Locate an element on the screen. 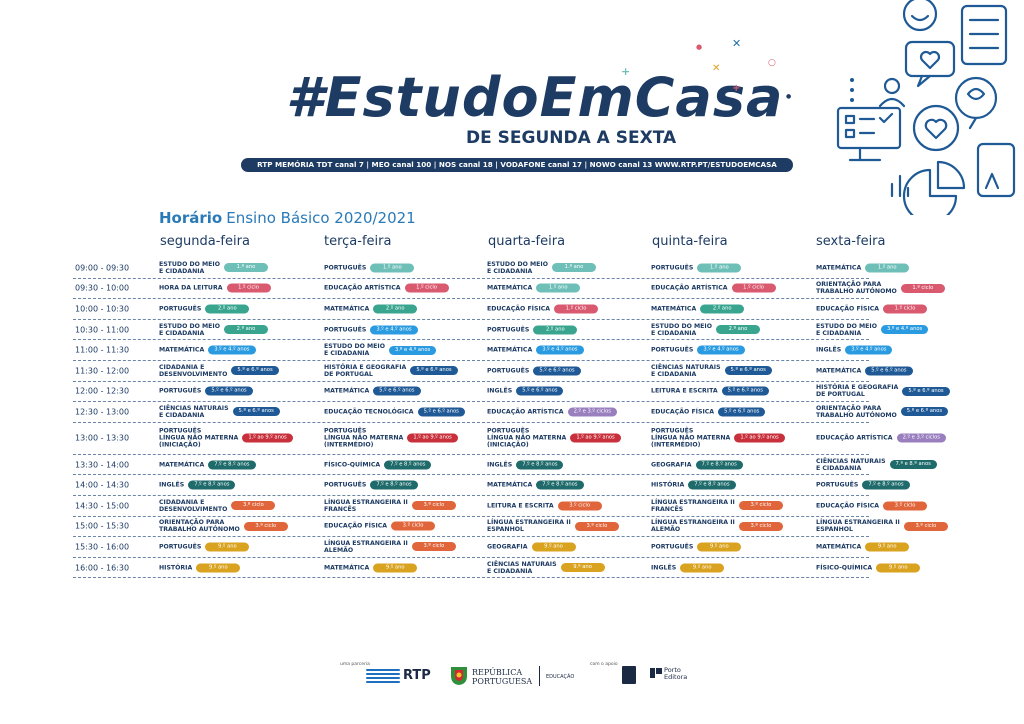 The height and width of the screenshot is (724, 1024). subject-line: EDUCAÇÃO TECNOLÓGICA is located at coordinates (369, 412).